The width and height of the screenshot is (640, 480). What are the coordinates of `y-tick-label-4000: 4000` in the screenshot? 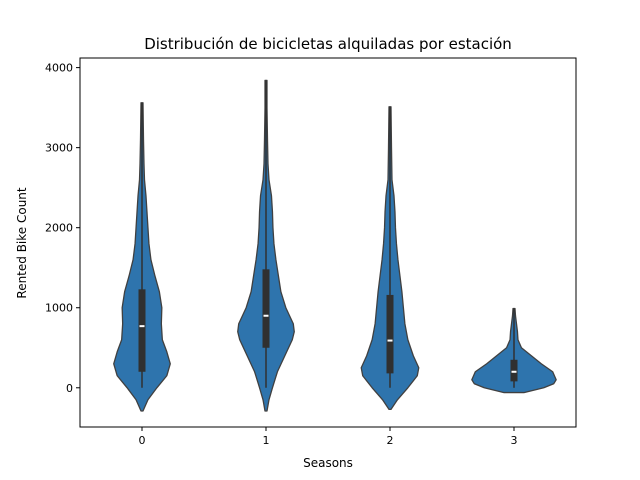 It's located at (59, 68).